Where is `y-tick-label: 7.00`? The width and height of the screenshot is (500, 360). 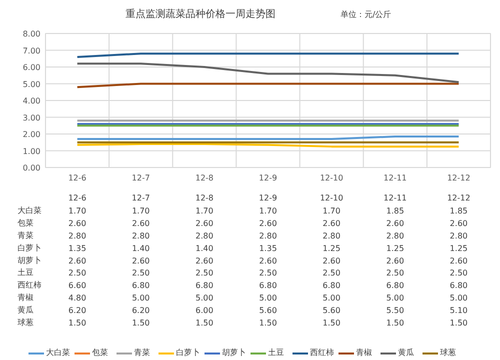 y-tick-label: 7.00 is located at coordinates (31, 51).